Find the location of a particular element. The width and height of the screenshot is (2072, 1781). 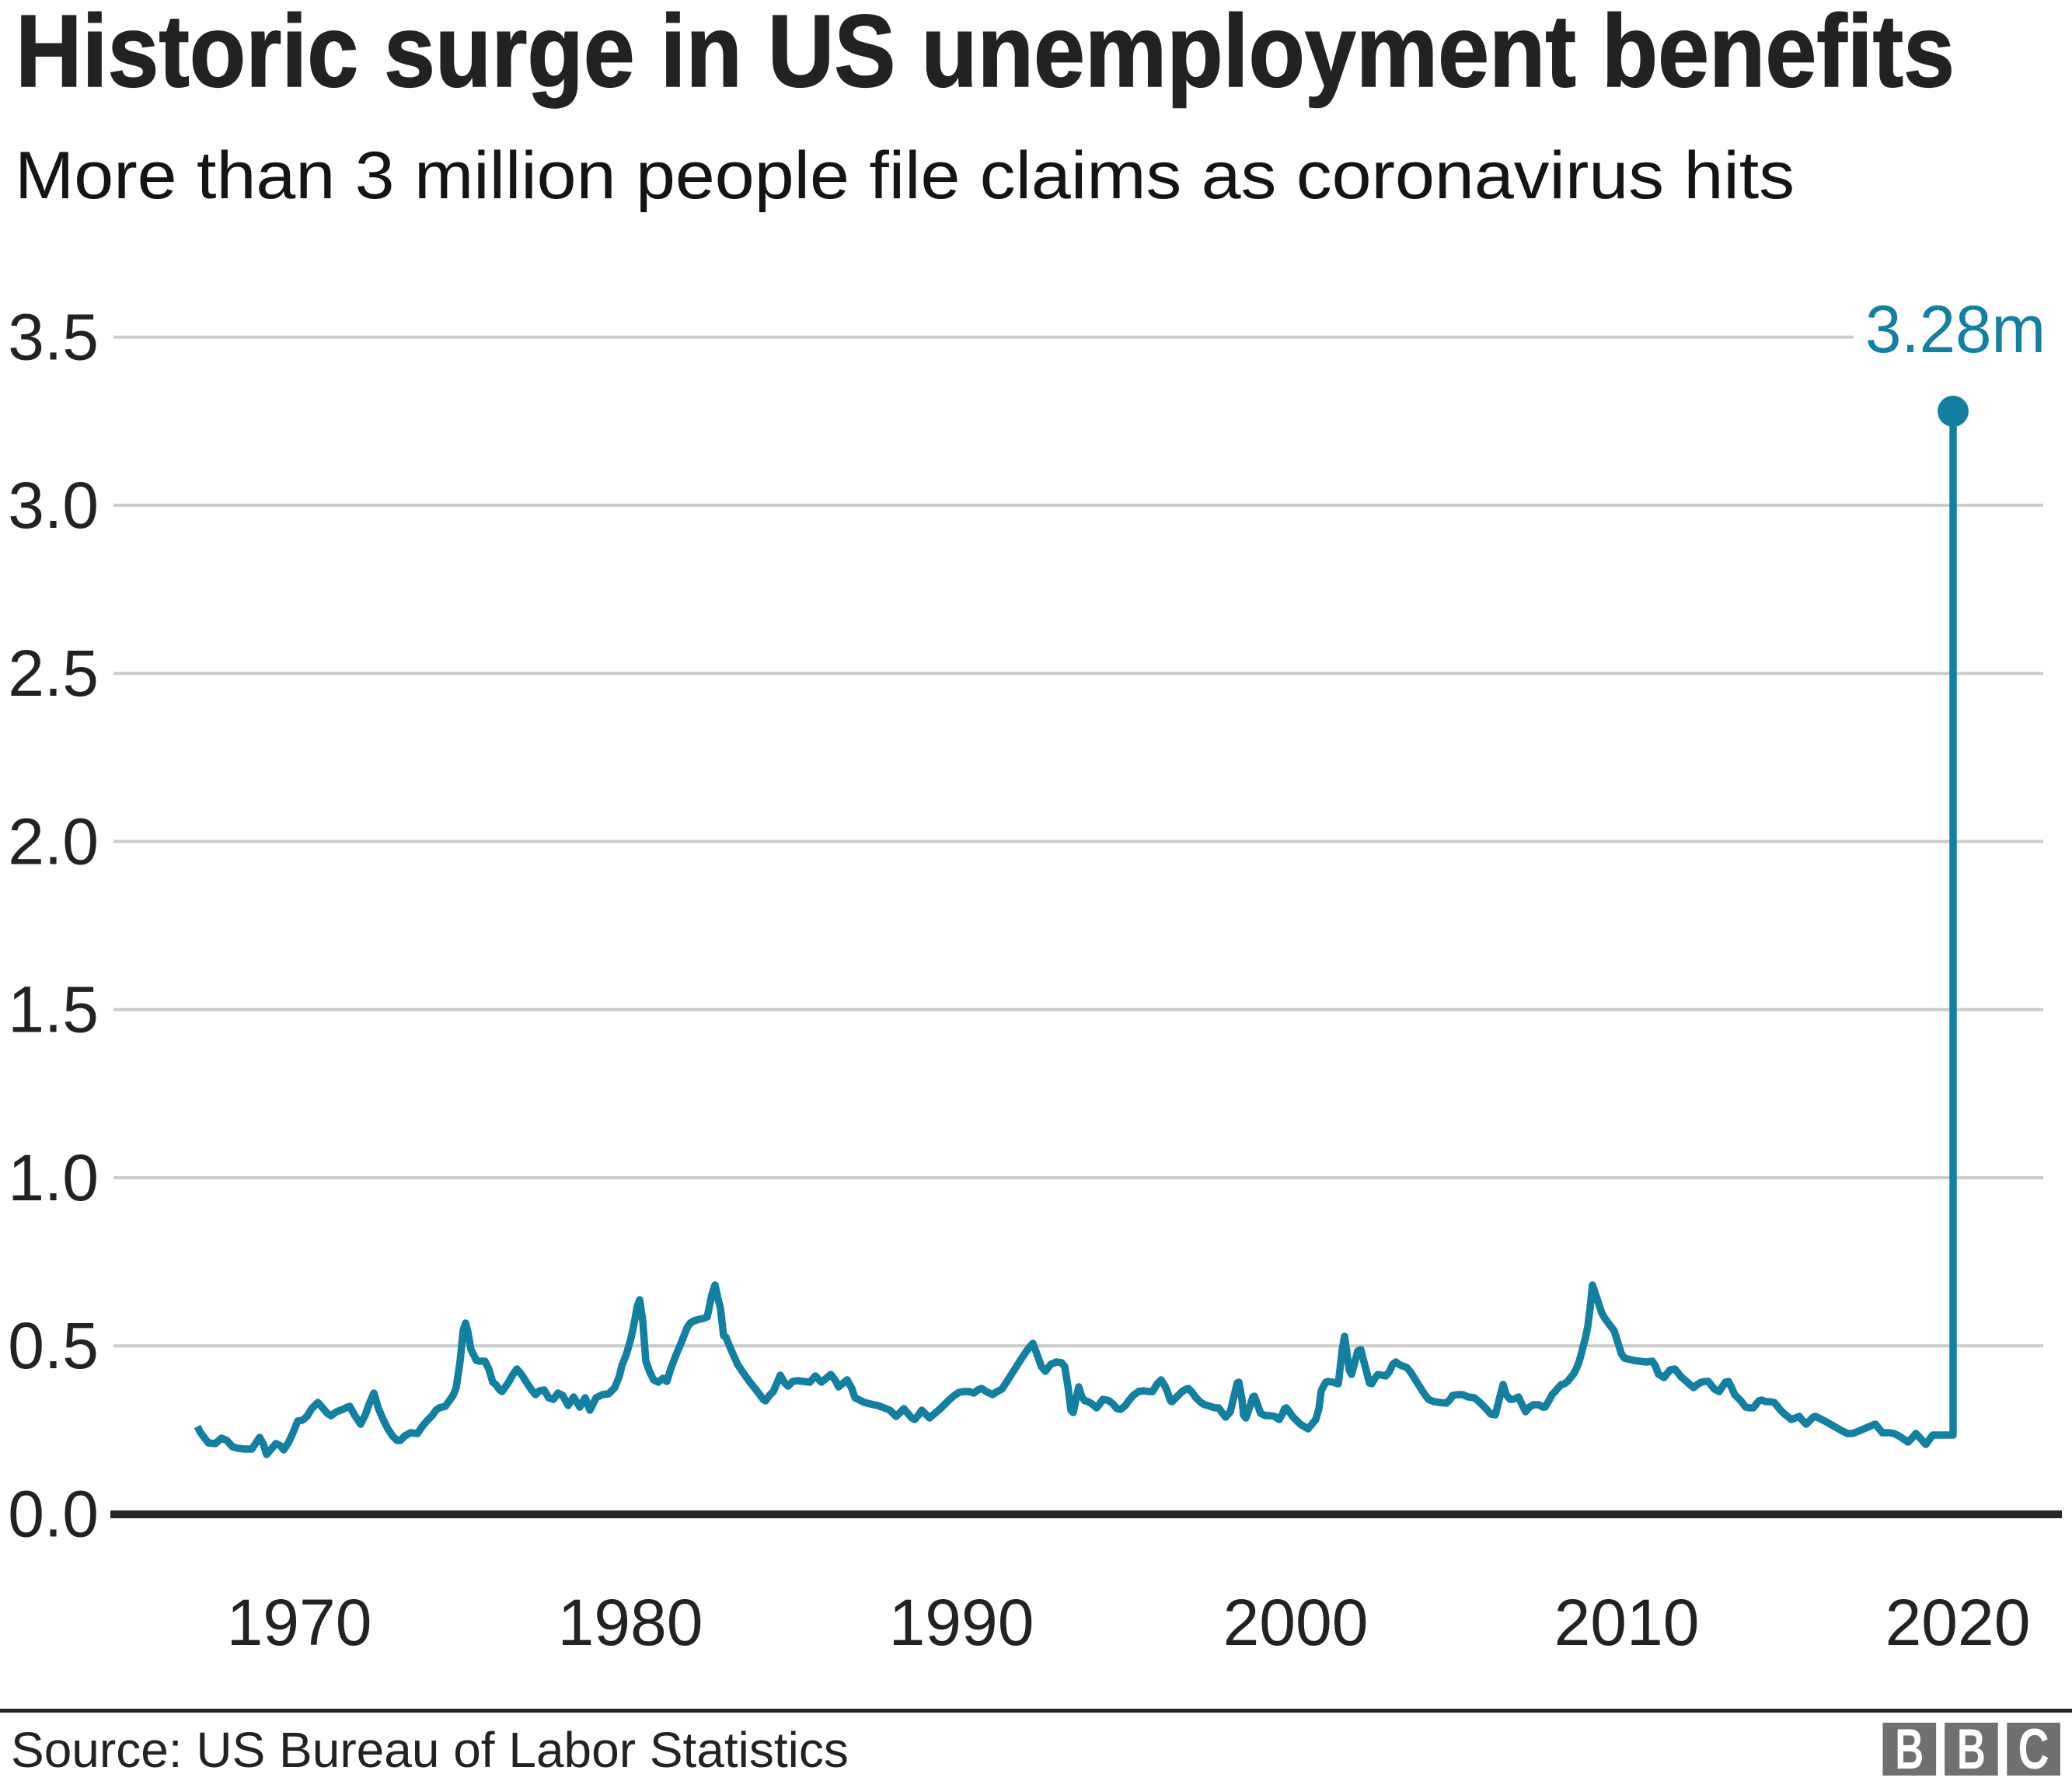

svg-text: 2020 is located at coordinates (1958, 1622).